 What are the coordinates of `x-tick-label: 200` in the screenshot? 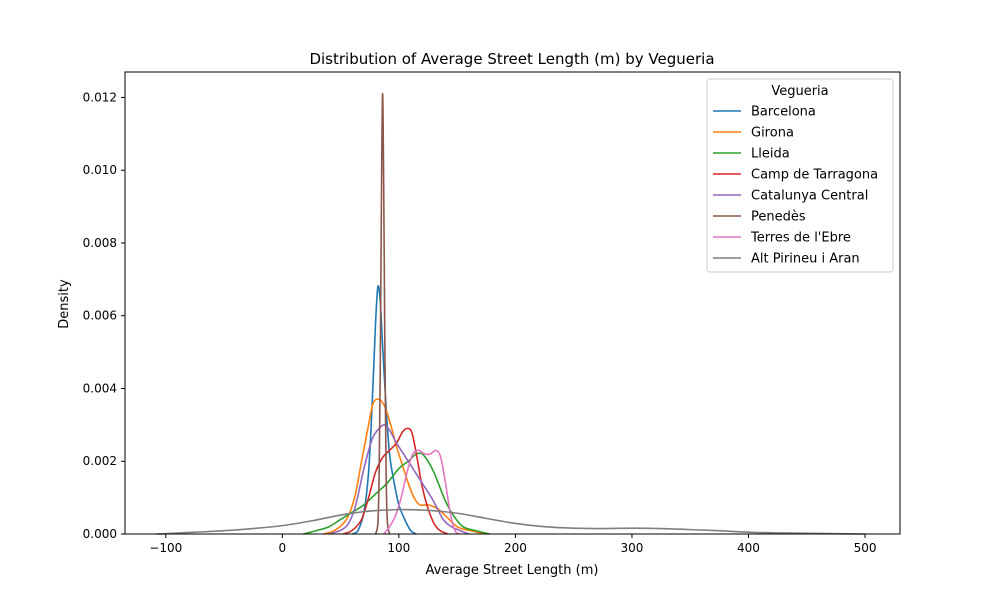 It's located at (515, 548).